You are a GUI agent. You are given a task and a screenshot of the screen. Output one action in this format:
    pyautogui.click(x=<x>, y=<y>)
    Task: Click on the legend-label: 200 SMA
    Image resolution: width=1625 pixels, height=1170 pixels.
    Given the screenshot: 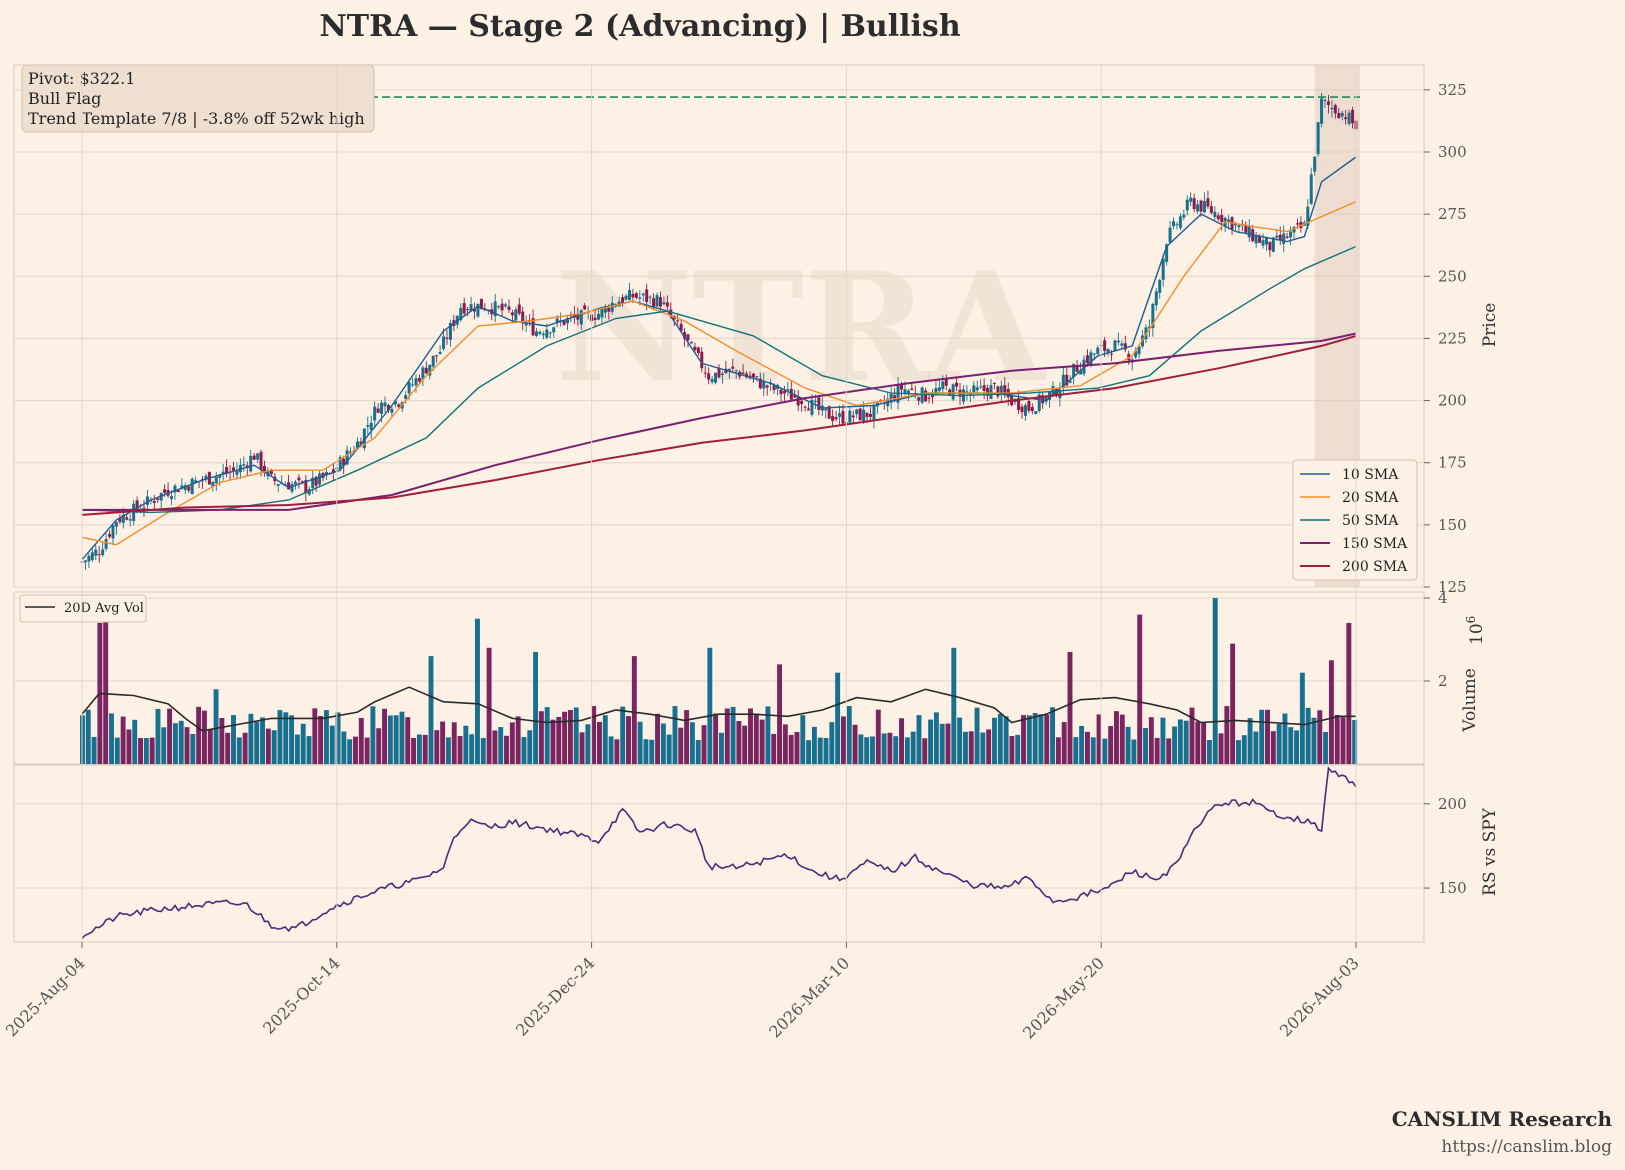 What is the action you would take?
    pyautogui.click(x=1375, y=567)
    